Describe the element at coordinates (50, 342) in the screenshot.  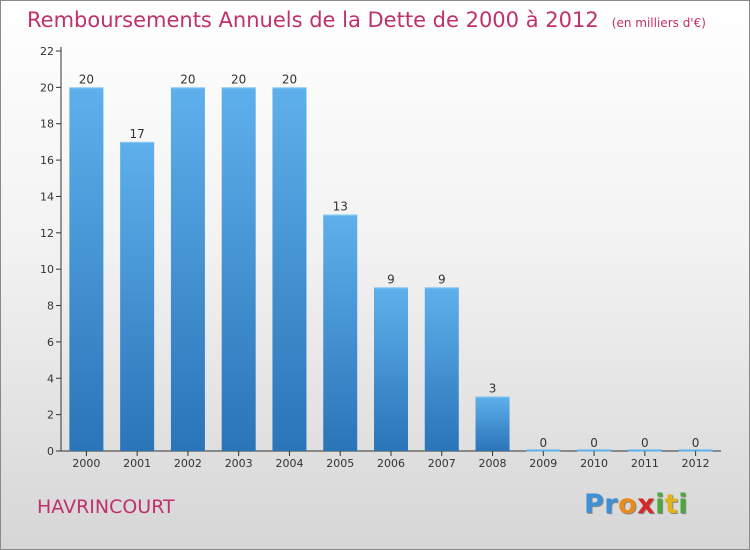
I see `y-tick-label: 6` at that location.